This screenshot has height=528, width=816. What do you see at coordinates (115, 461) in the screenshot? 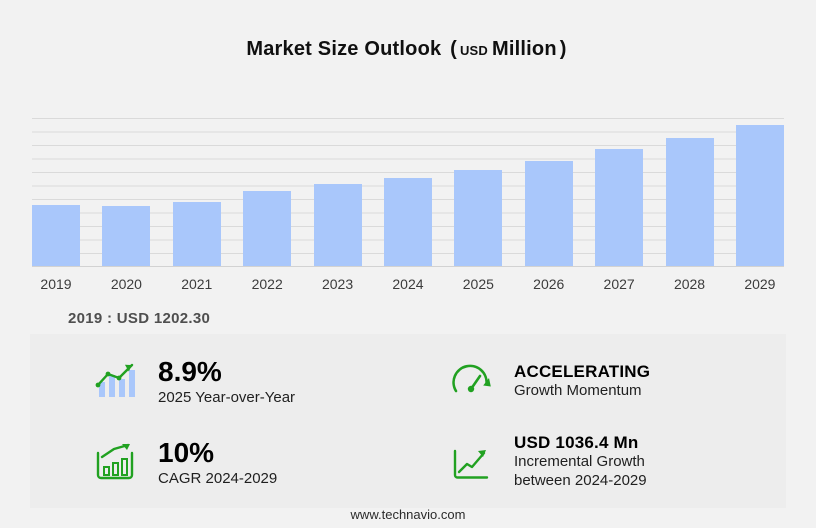
I see `cagr-chart-icon` at bounding box center [115, 461].